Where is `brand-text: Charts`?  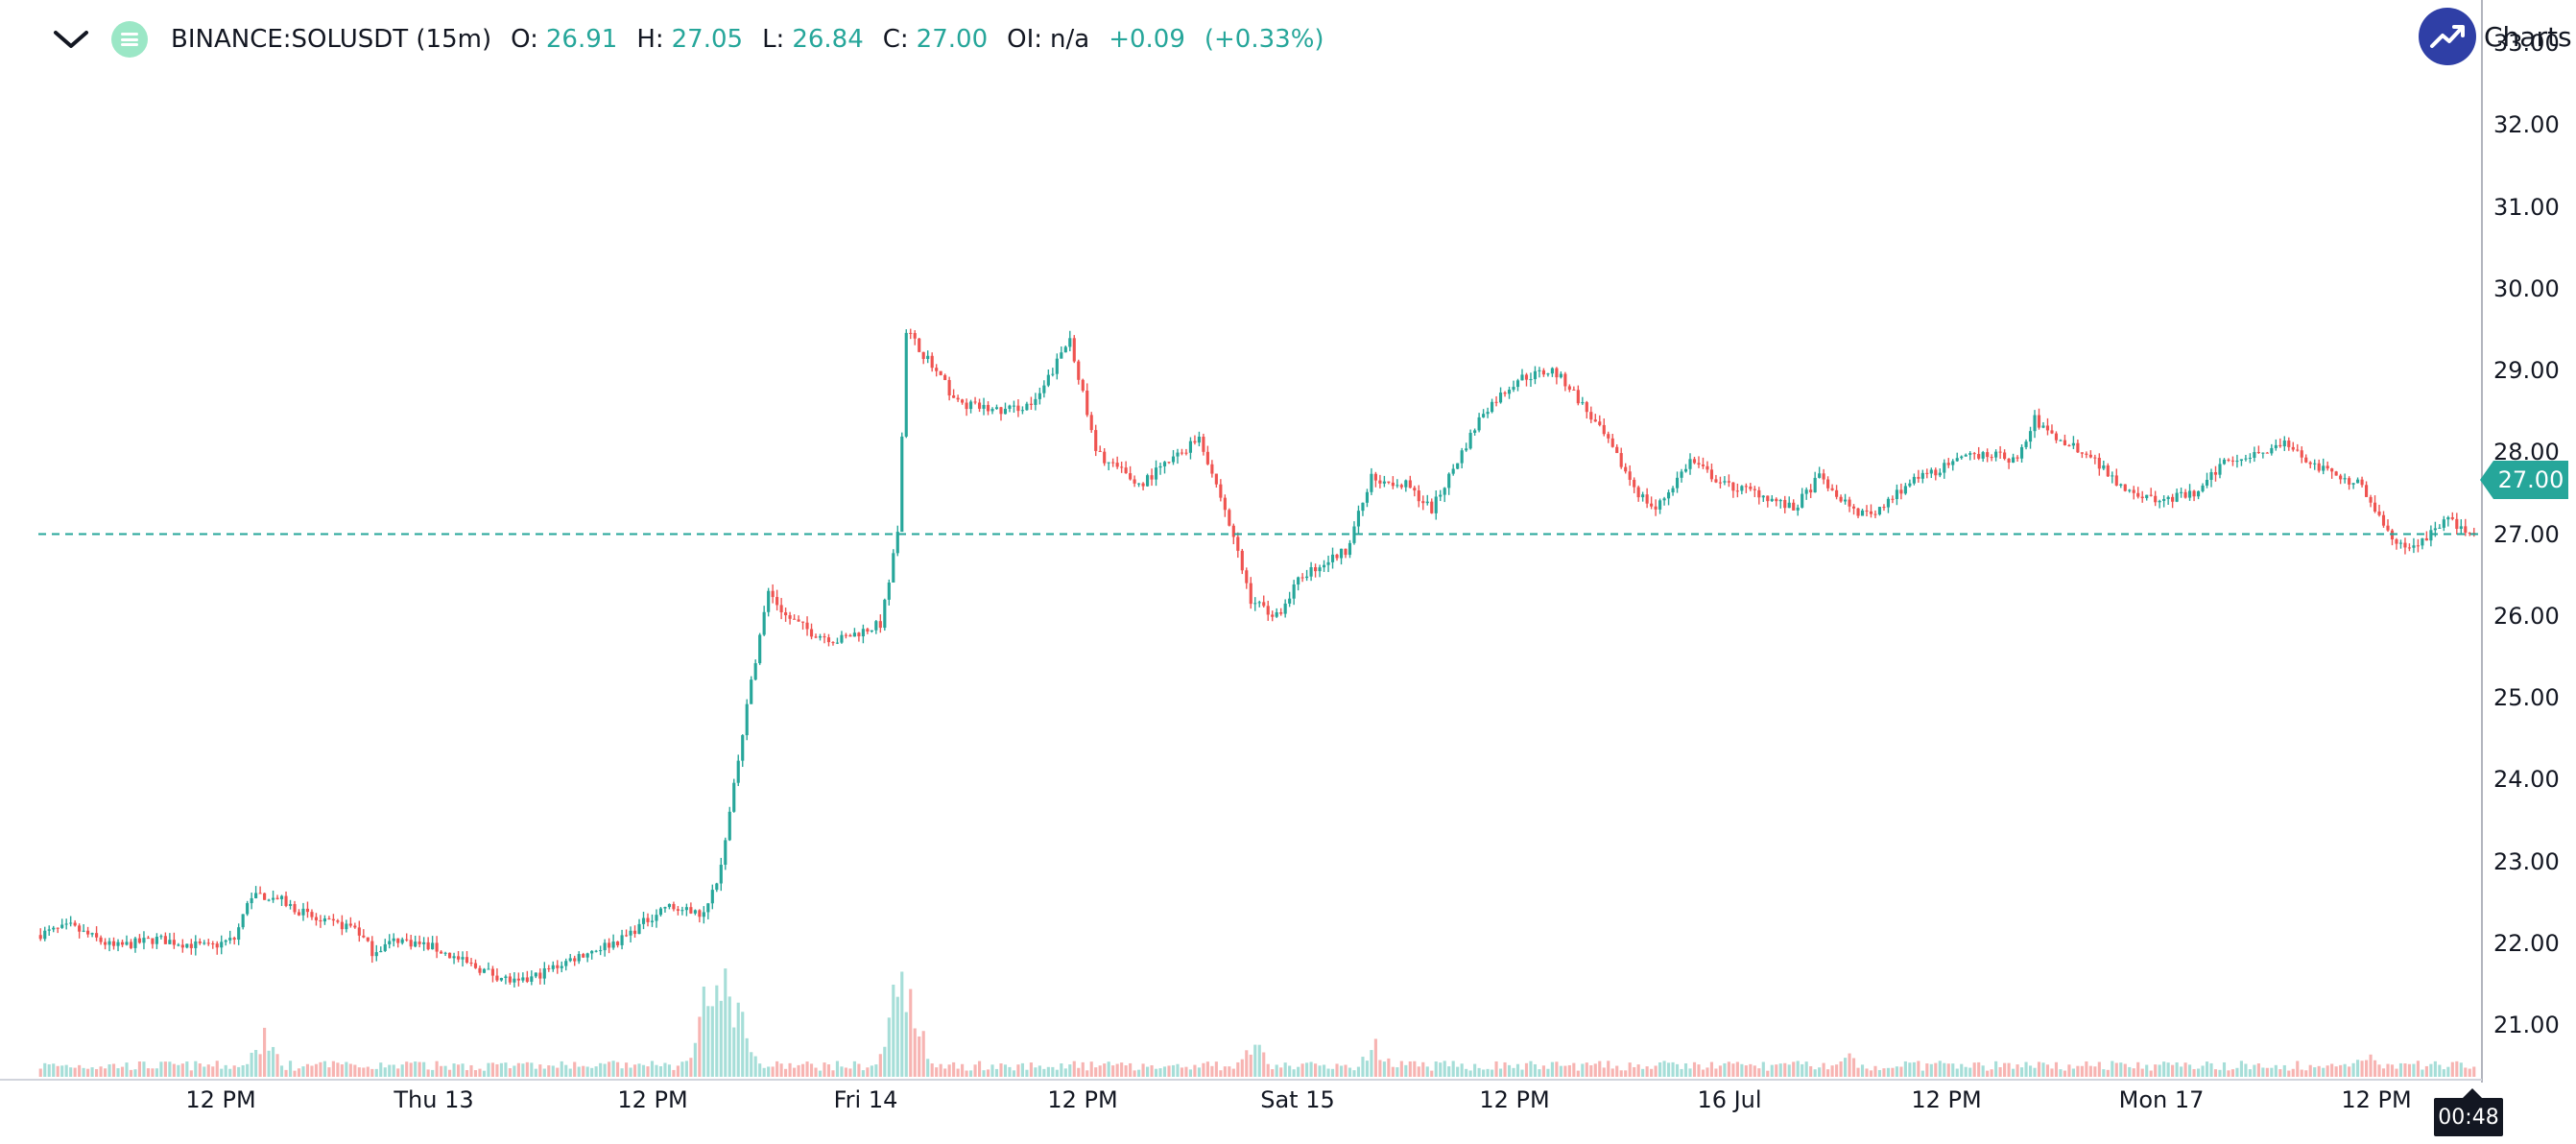
brand-text: Charts is located at coordinates (2528, 36).